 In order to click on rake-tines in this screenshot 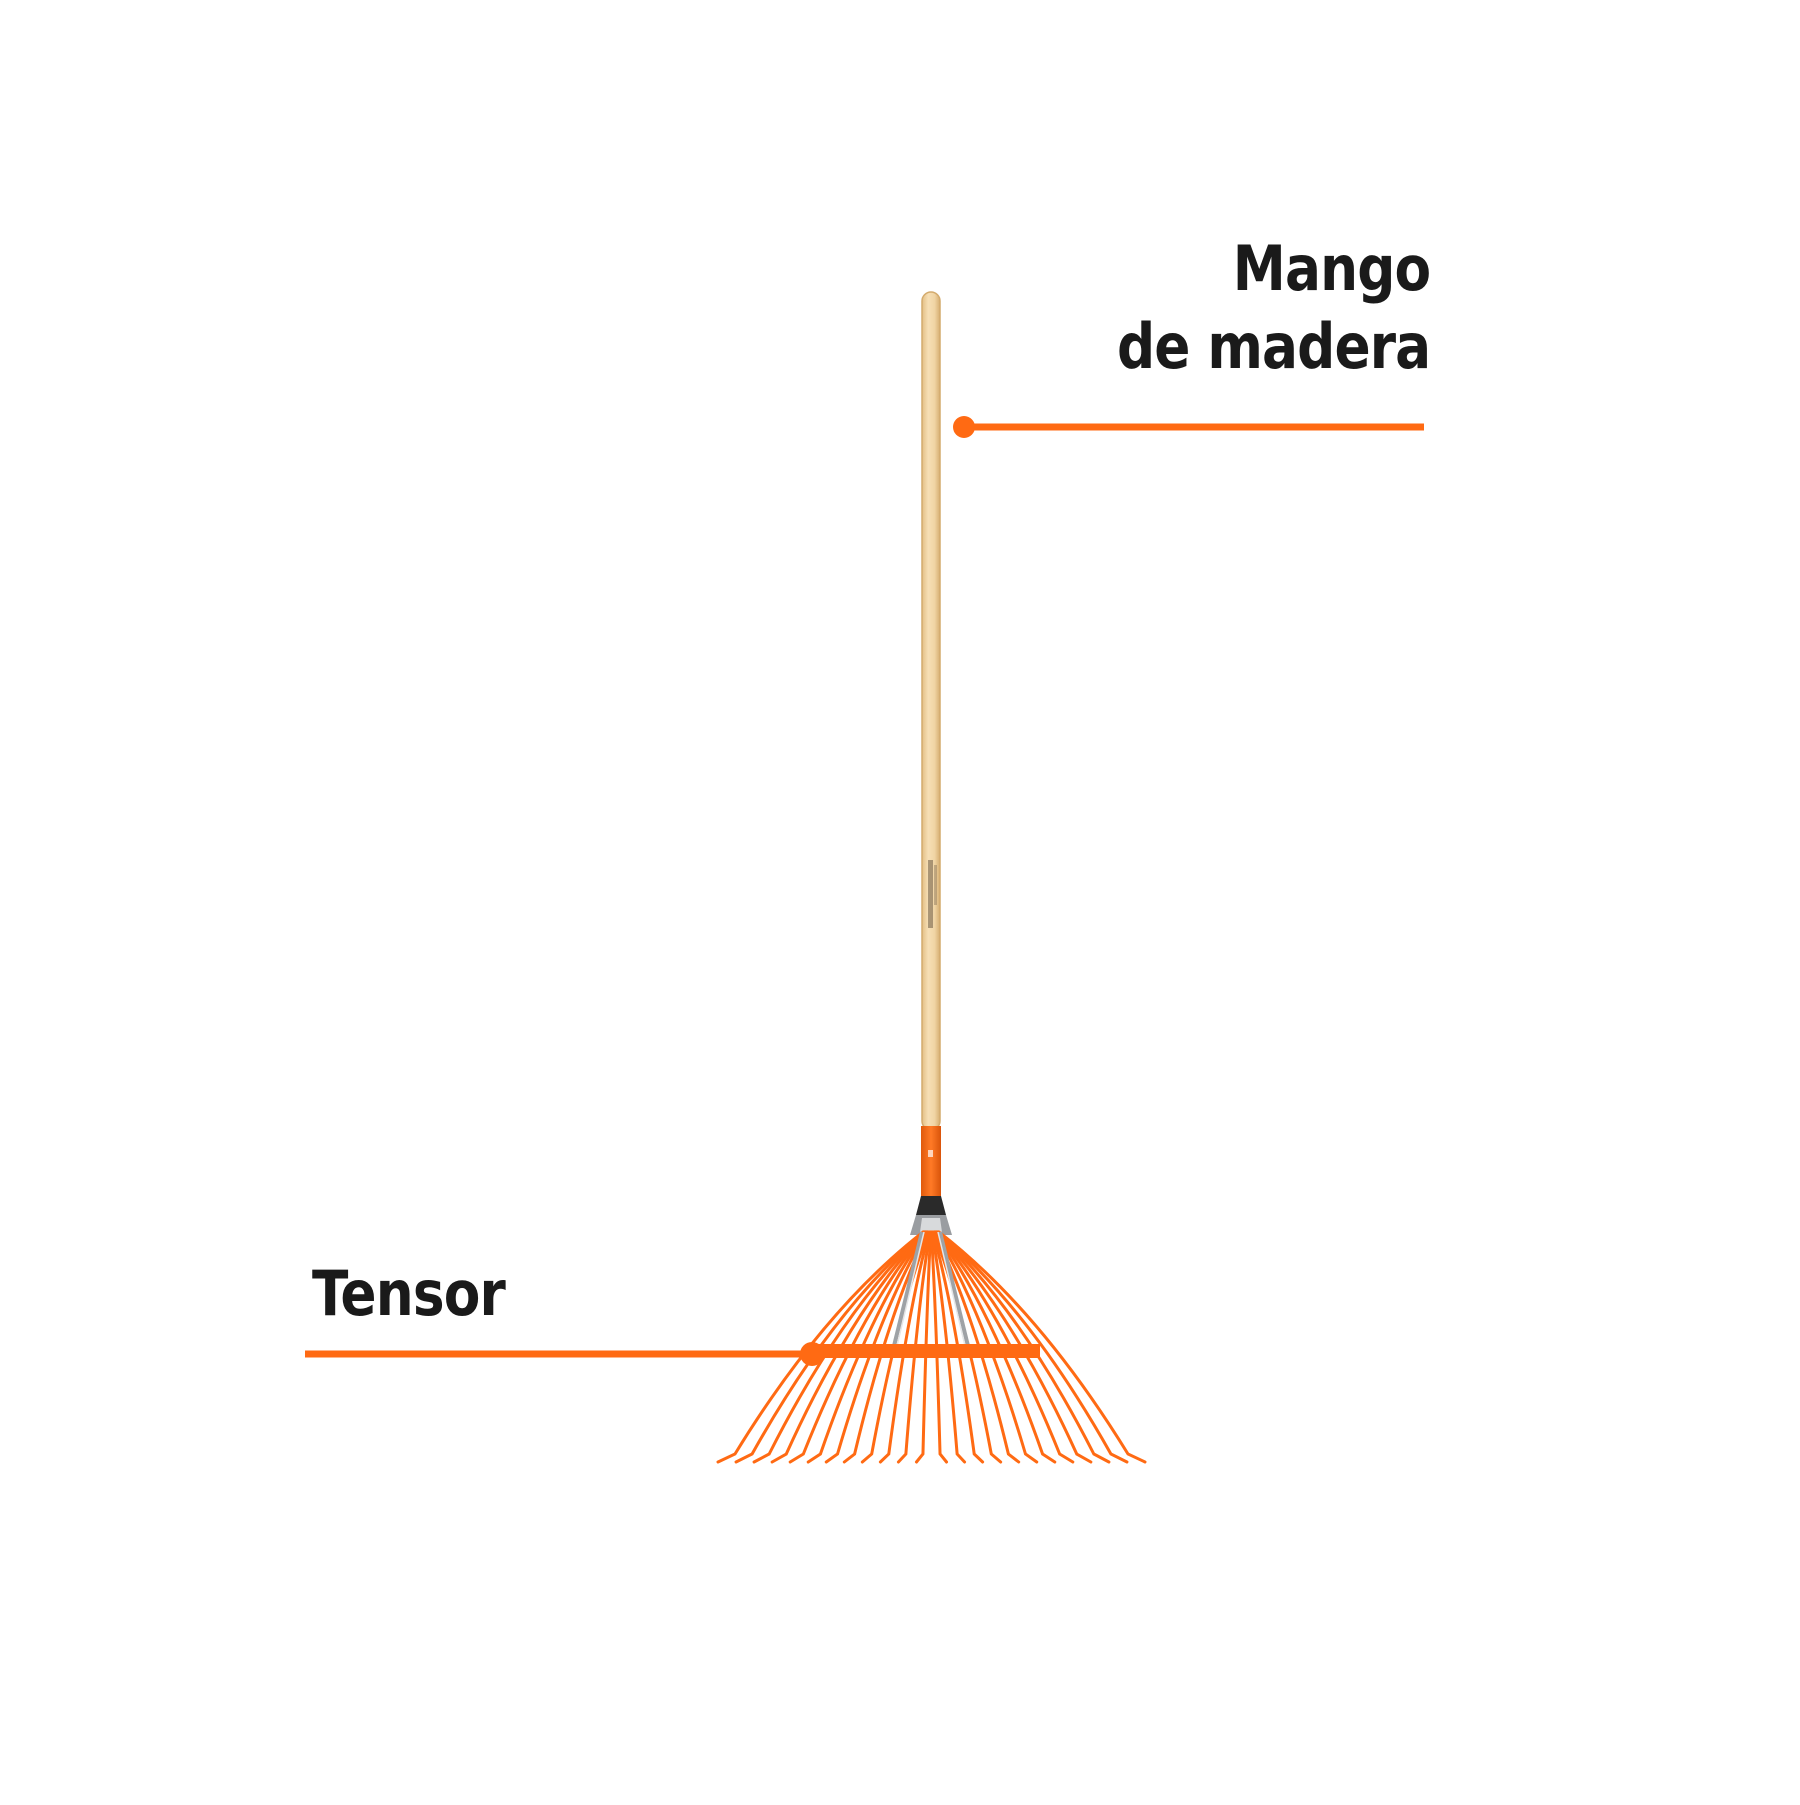, I will do `click(931, 1347)`.